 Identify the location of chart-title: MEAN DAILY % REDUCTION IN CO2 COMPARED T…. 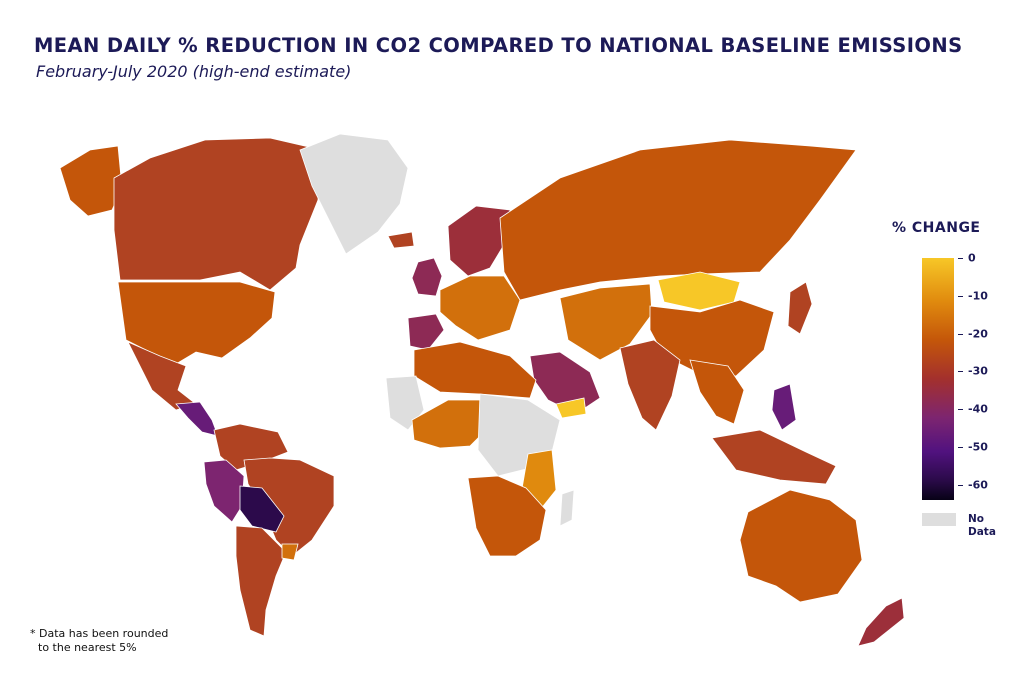
(498, 45).